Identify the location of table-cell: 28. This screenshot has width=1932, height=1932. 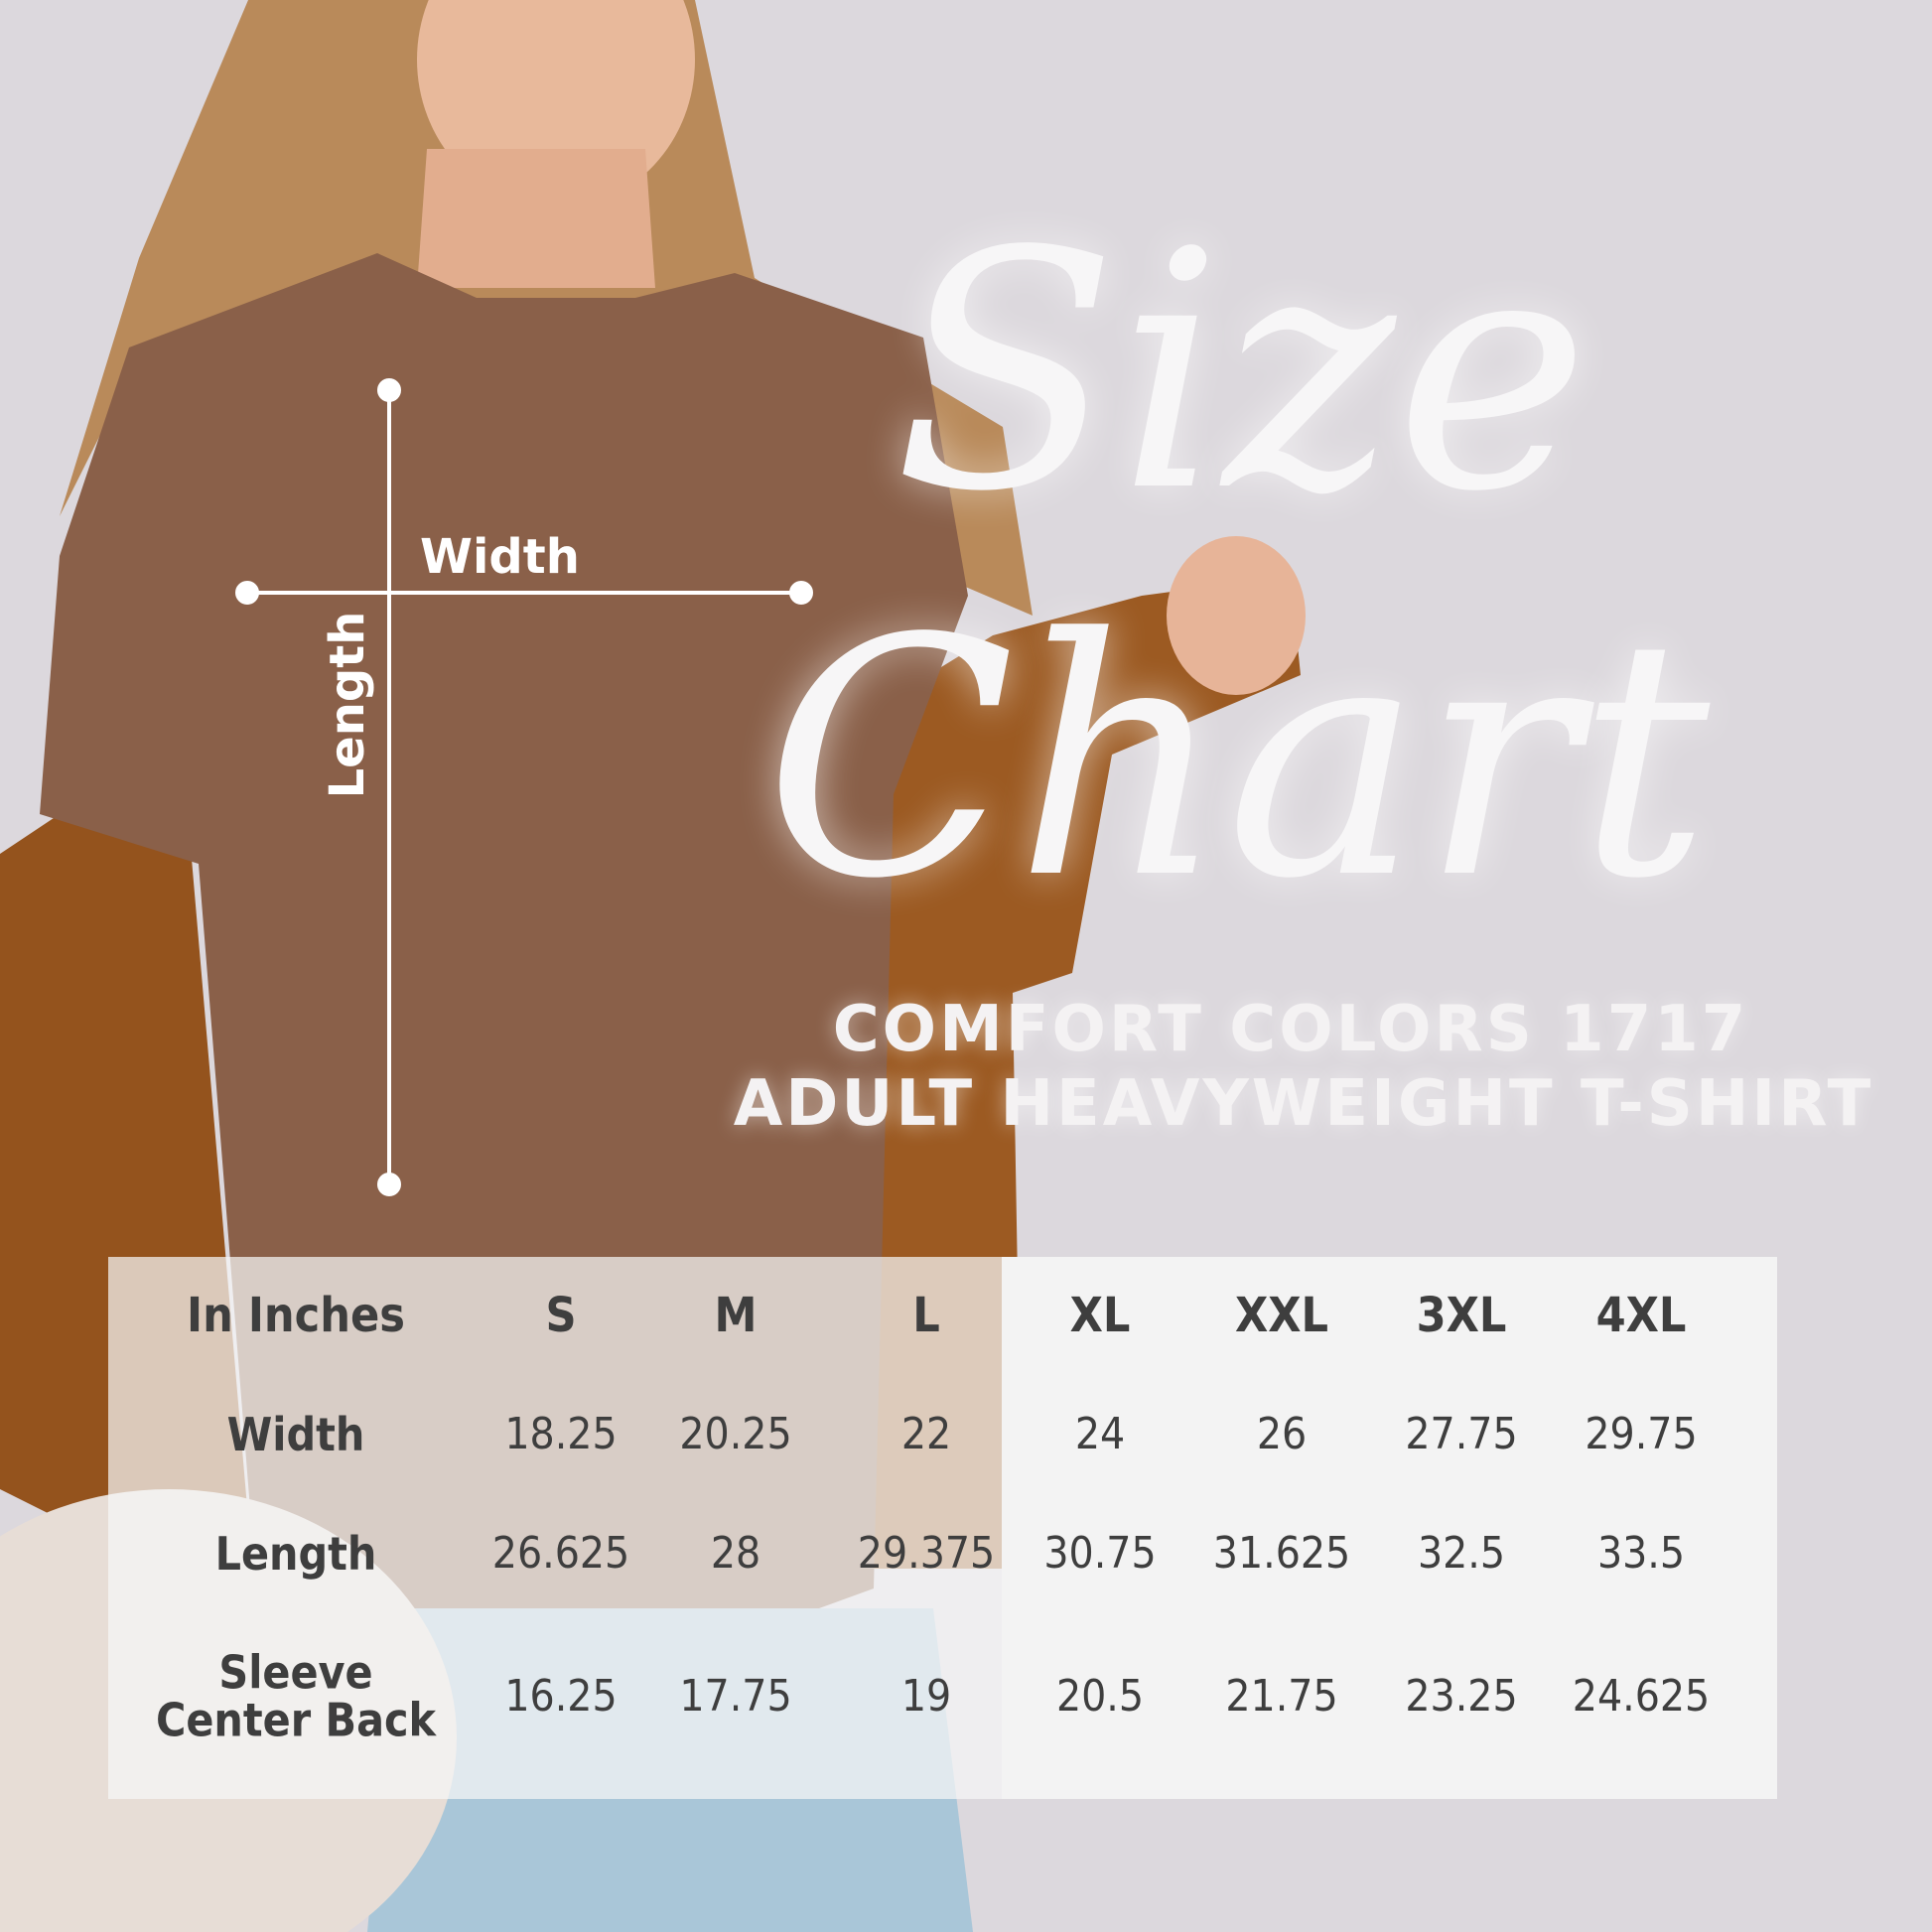
(735, 1553).